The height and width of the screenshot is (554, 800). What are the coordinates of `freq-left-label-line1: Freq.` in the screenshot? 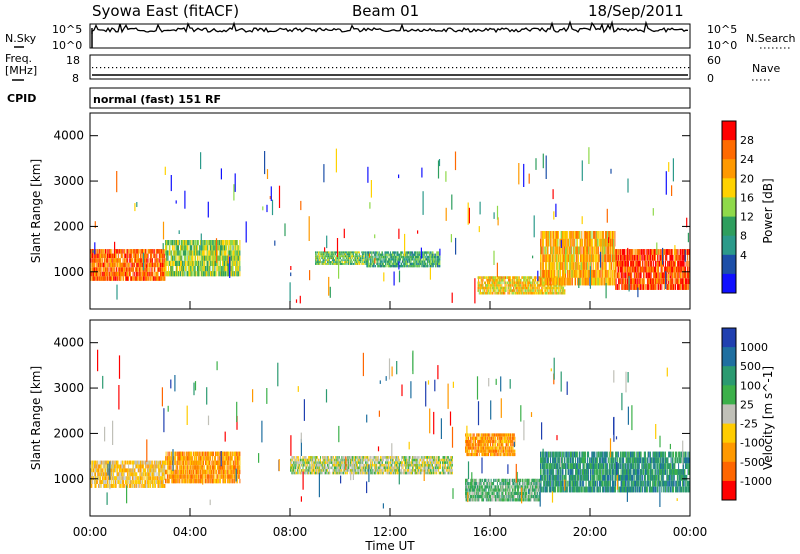 It's located at (18, 58).